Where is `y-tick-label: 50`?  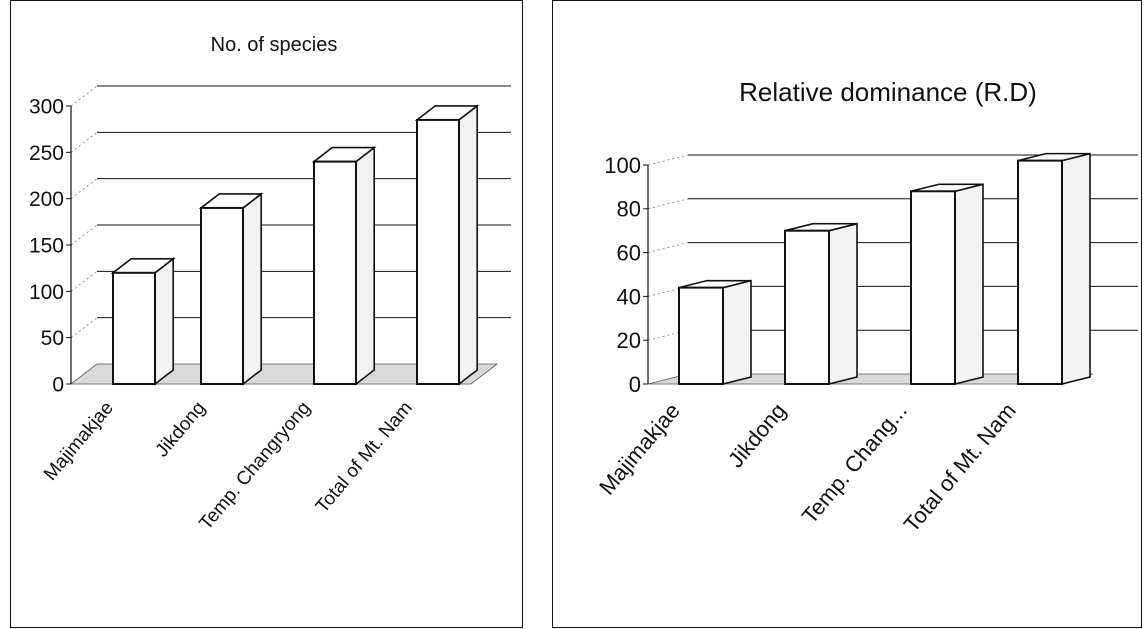
y-tick-label: 50 is located at coordinates (52, 338).